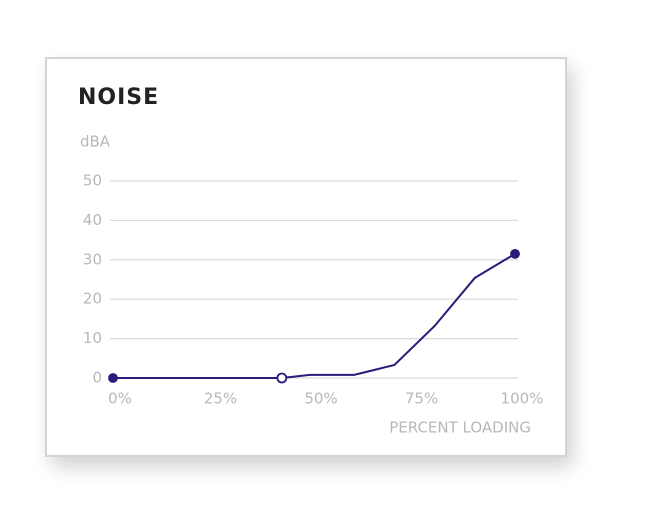  I want to click on x-tick-label: 75%, so click(421, 399).